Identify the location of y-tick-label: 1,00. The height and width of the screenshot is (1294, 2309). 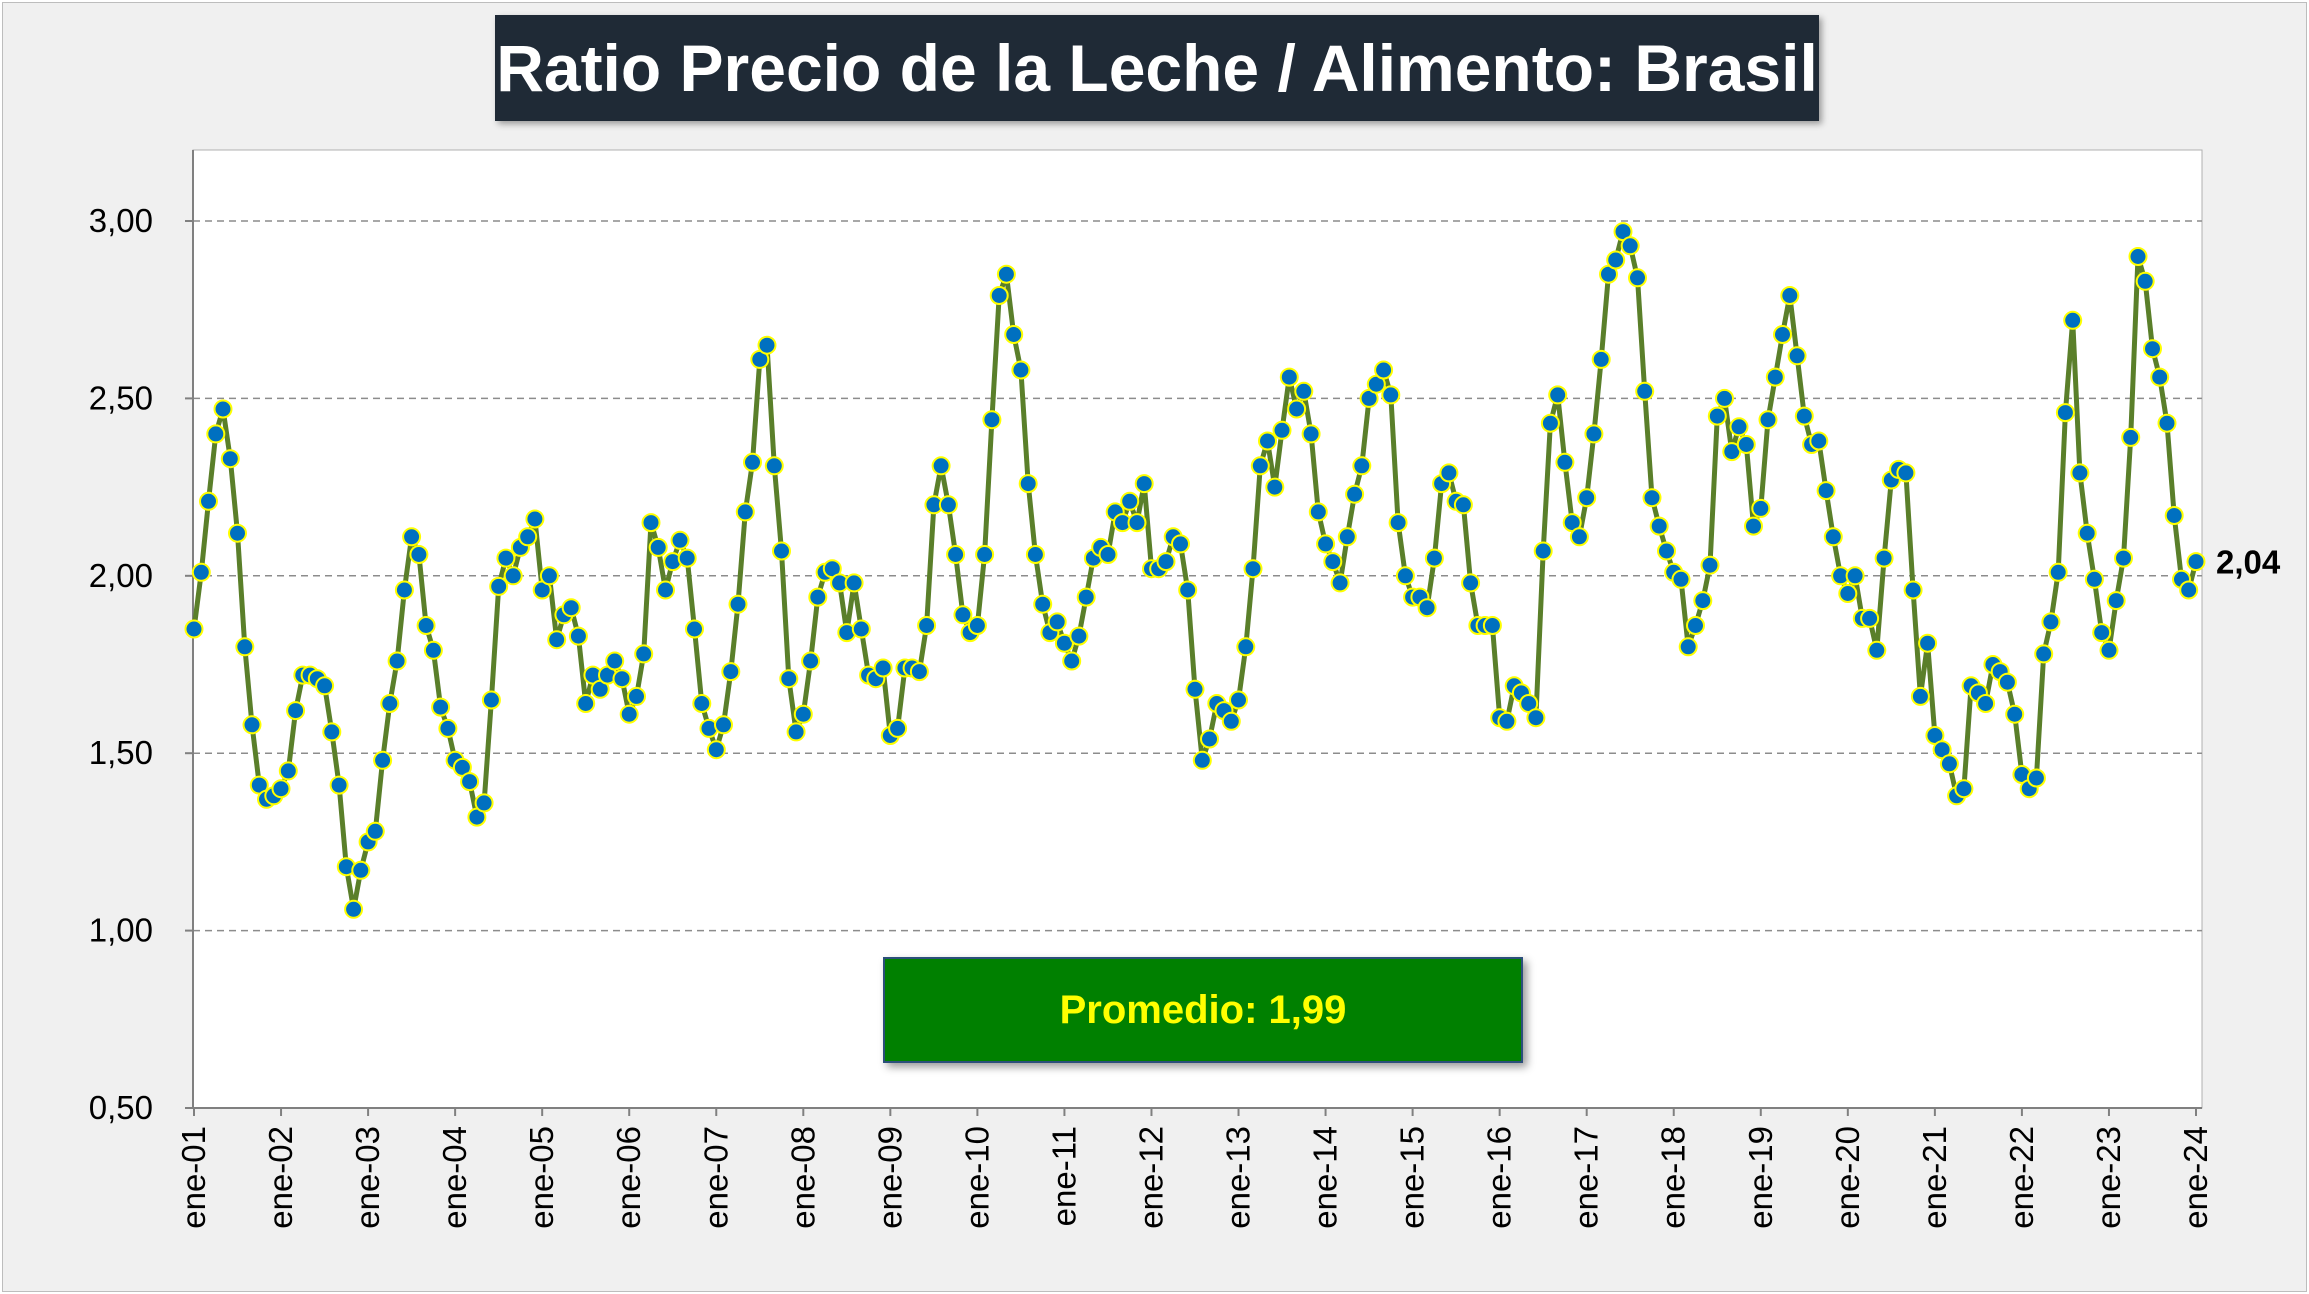
(121, 930).